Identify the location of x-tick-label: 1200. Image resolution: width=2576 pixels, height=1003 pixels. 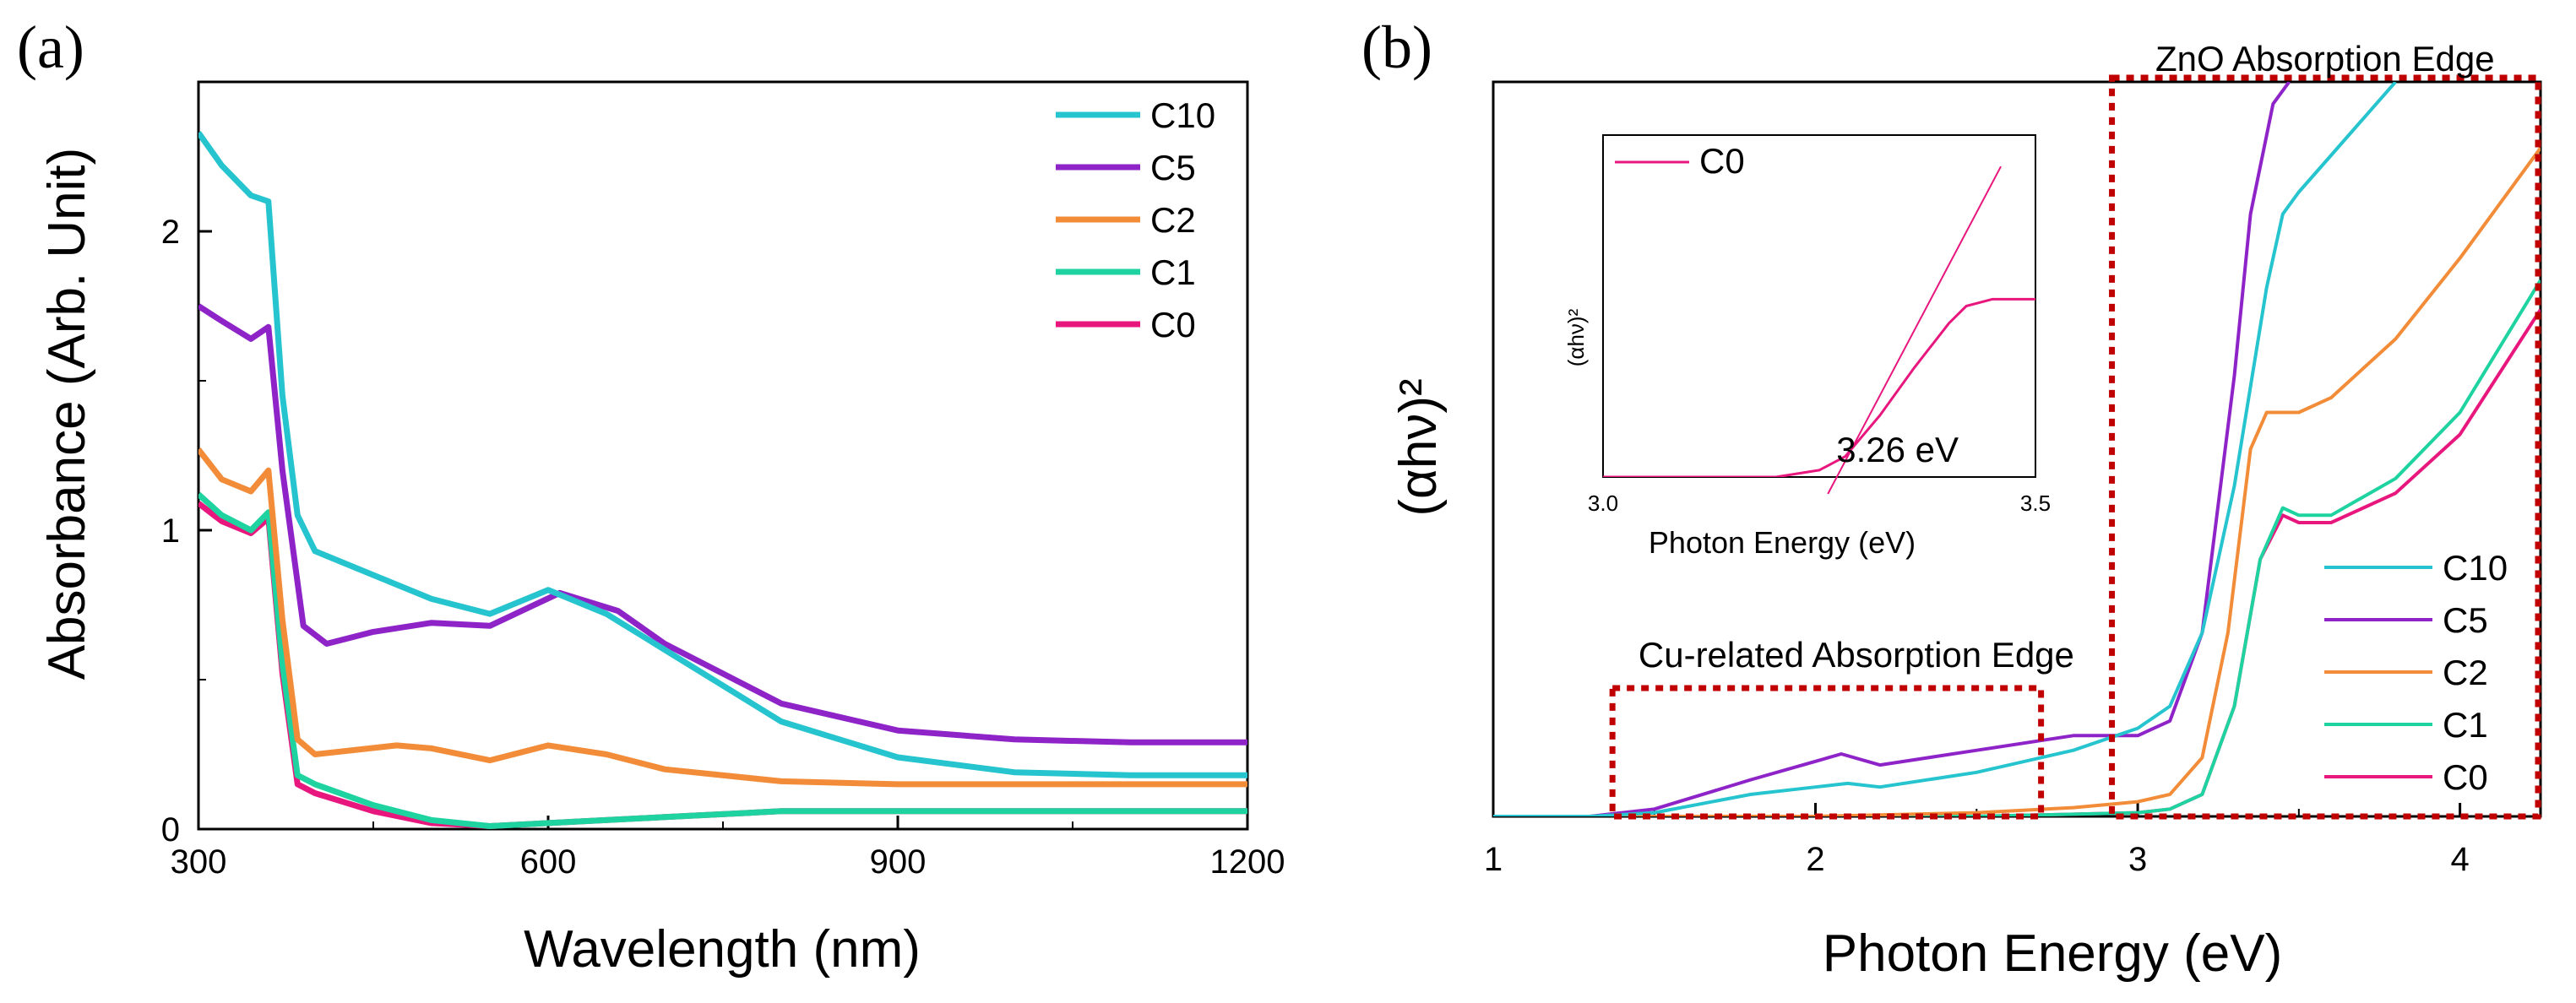
(1247, 862).